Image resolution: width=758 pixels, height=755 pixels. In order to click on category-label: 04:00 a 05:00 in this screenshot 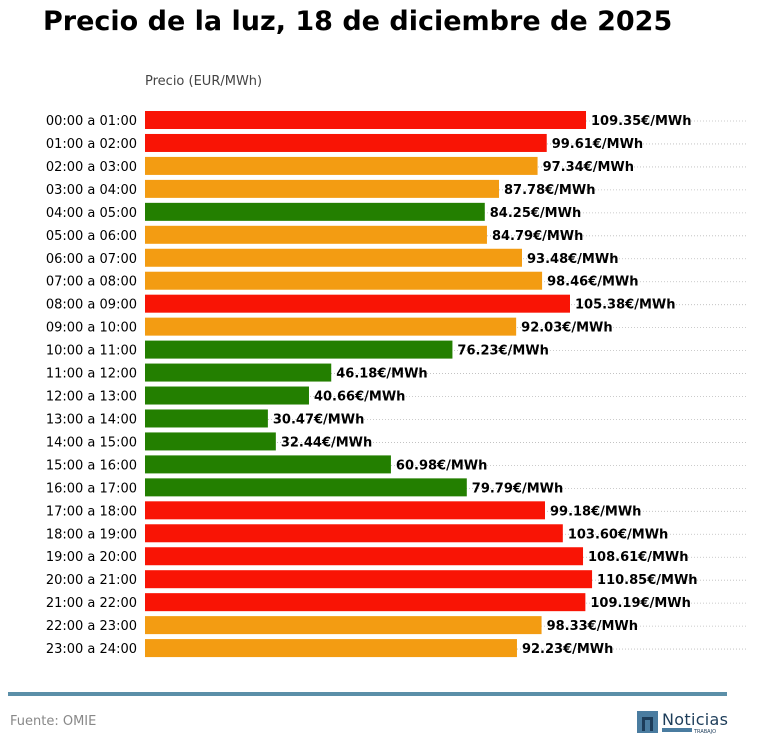, I will do `click(91, 213)`.